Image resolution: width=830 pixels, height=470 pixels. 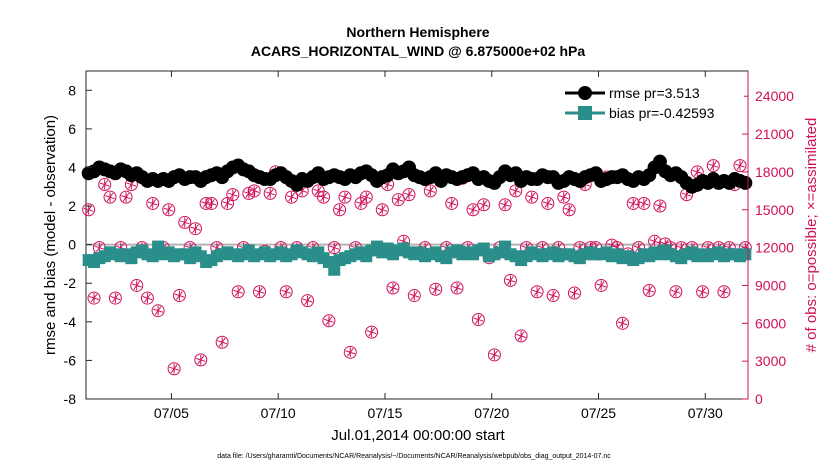 What do you see at coordinates (770, 285) in the screenshot?
I see `y-right-tick-label: 9000` at bounding box center [770, 285].